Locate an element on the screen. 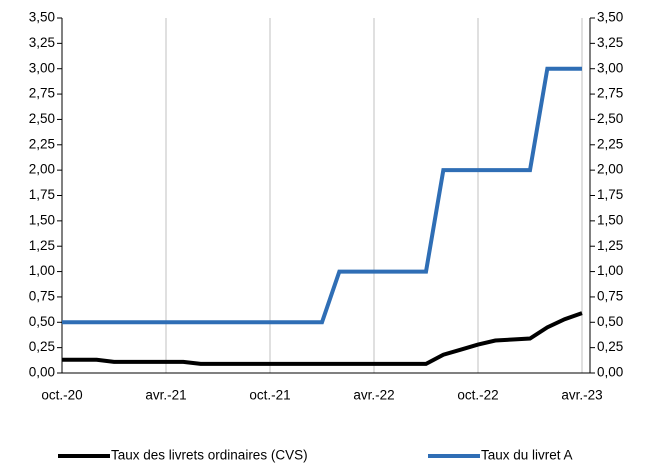  y2-tick-label: 1,50 is located at coordinates (610, 219).